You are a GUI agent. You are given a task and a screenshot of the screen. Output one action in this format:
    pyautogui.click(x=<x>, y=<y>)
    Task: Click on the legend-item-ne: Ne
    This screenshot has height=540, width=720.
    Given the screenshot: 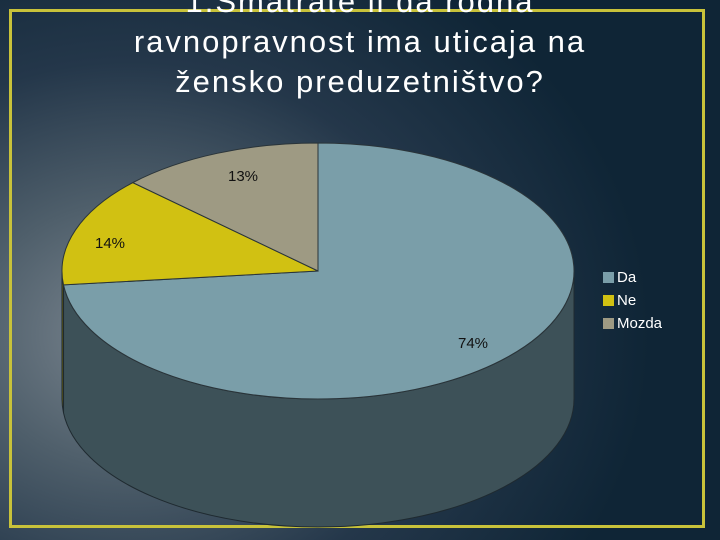 What is the action you would take?
    pyautogui.click(x=632, y=300)
    